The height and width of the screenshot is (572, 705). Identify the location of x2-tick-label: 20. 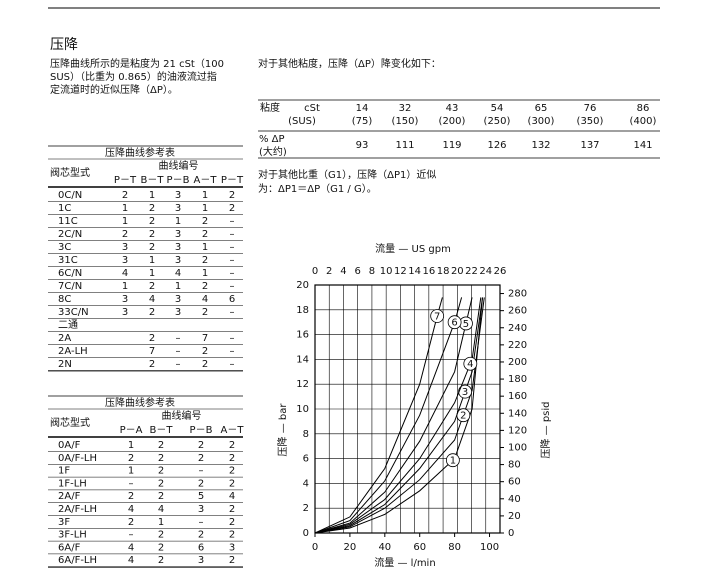
(457, 271).